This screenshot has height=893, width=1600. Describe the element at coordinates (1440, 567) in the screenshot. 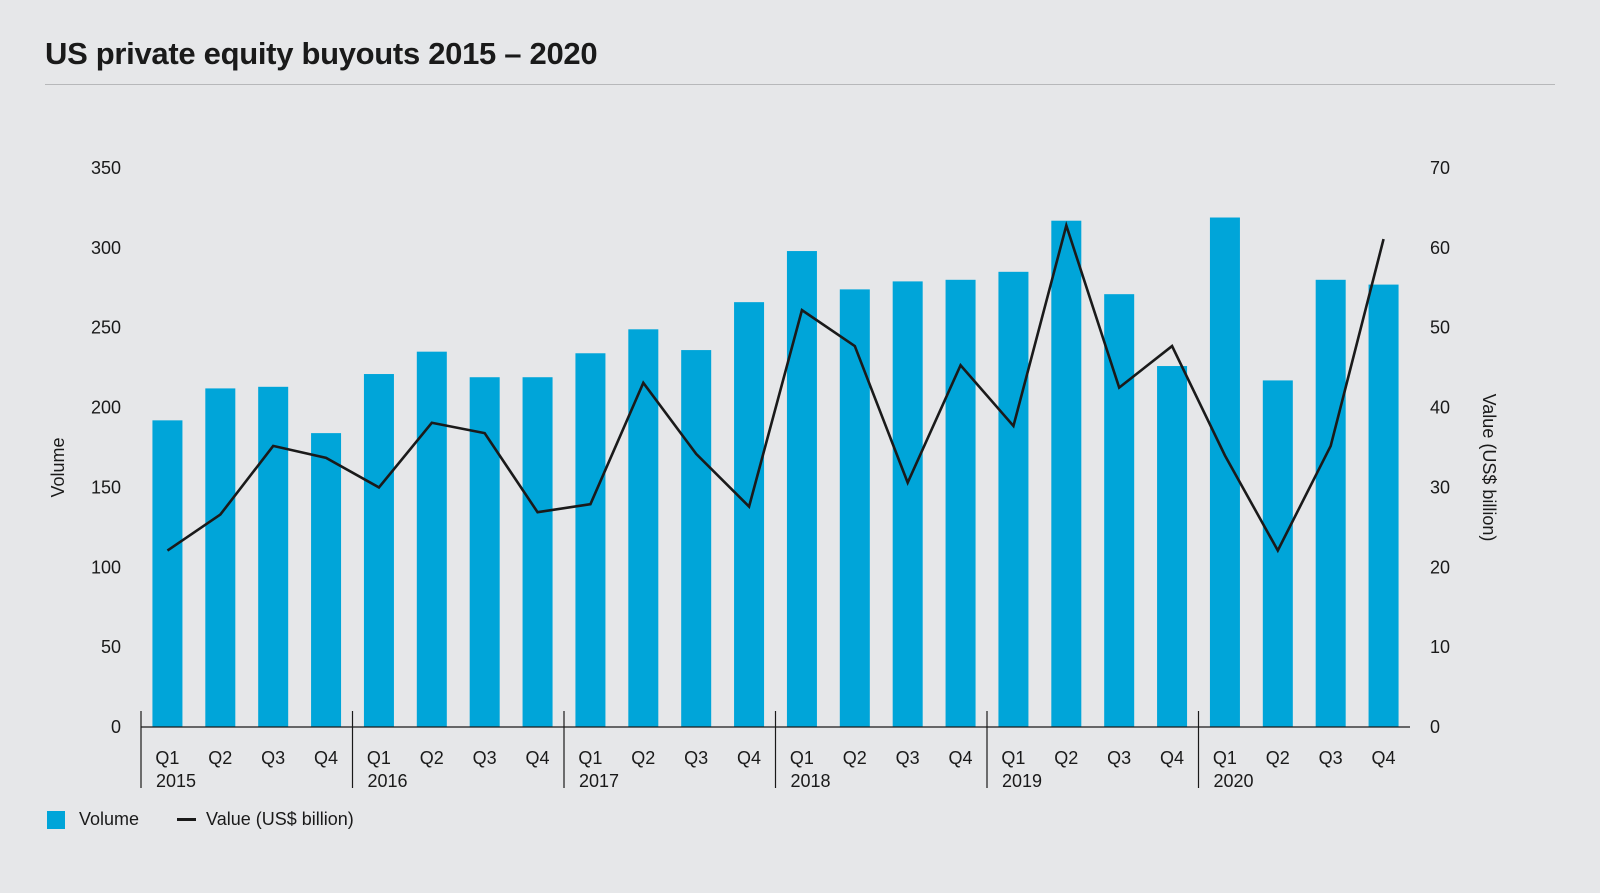

I see `y2-tick-label: 20` at that location.